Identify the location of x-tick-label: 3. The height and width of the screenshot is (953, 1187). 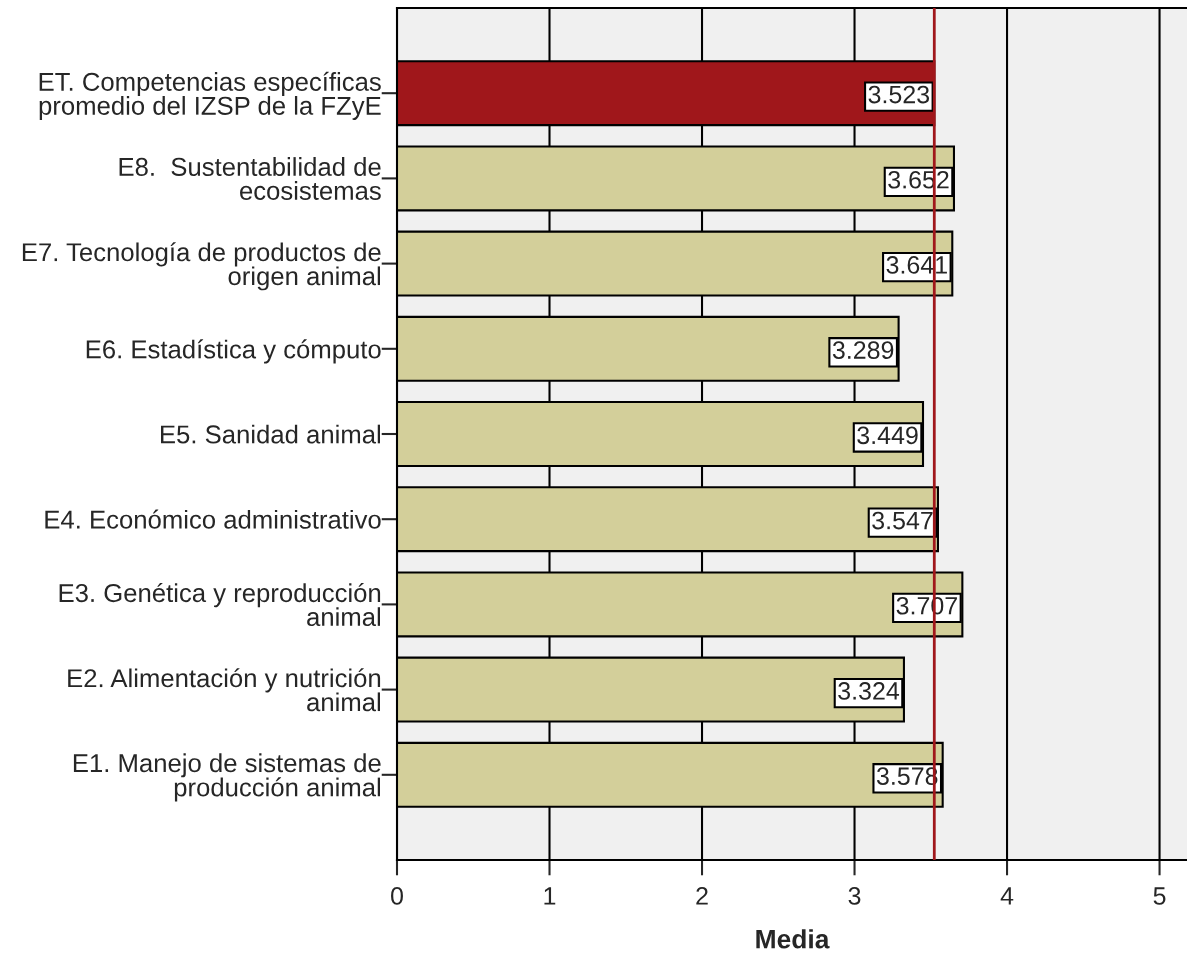
(854, 896).